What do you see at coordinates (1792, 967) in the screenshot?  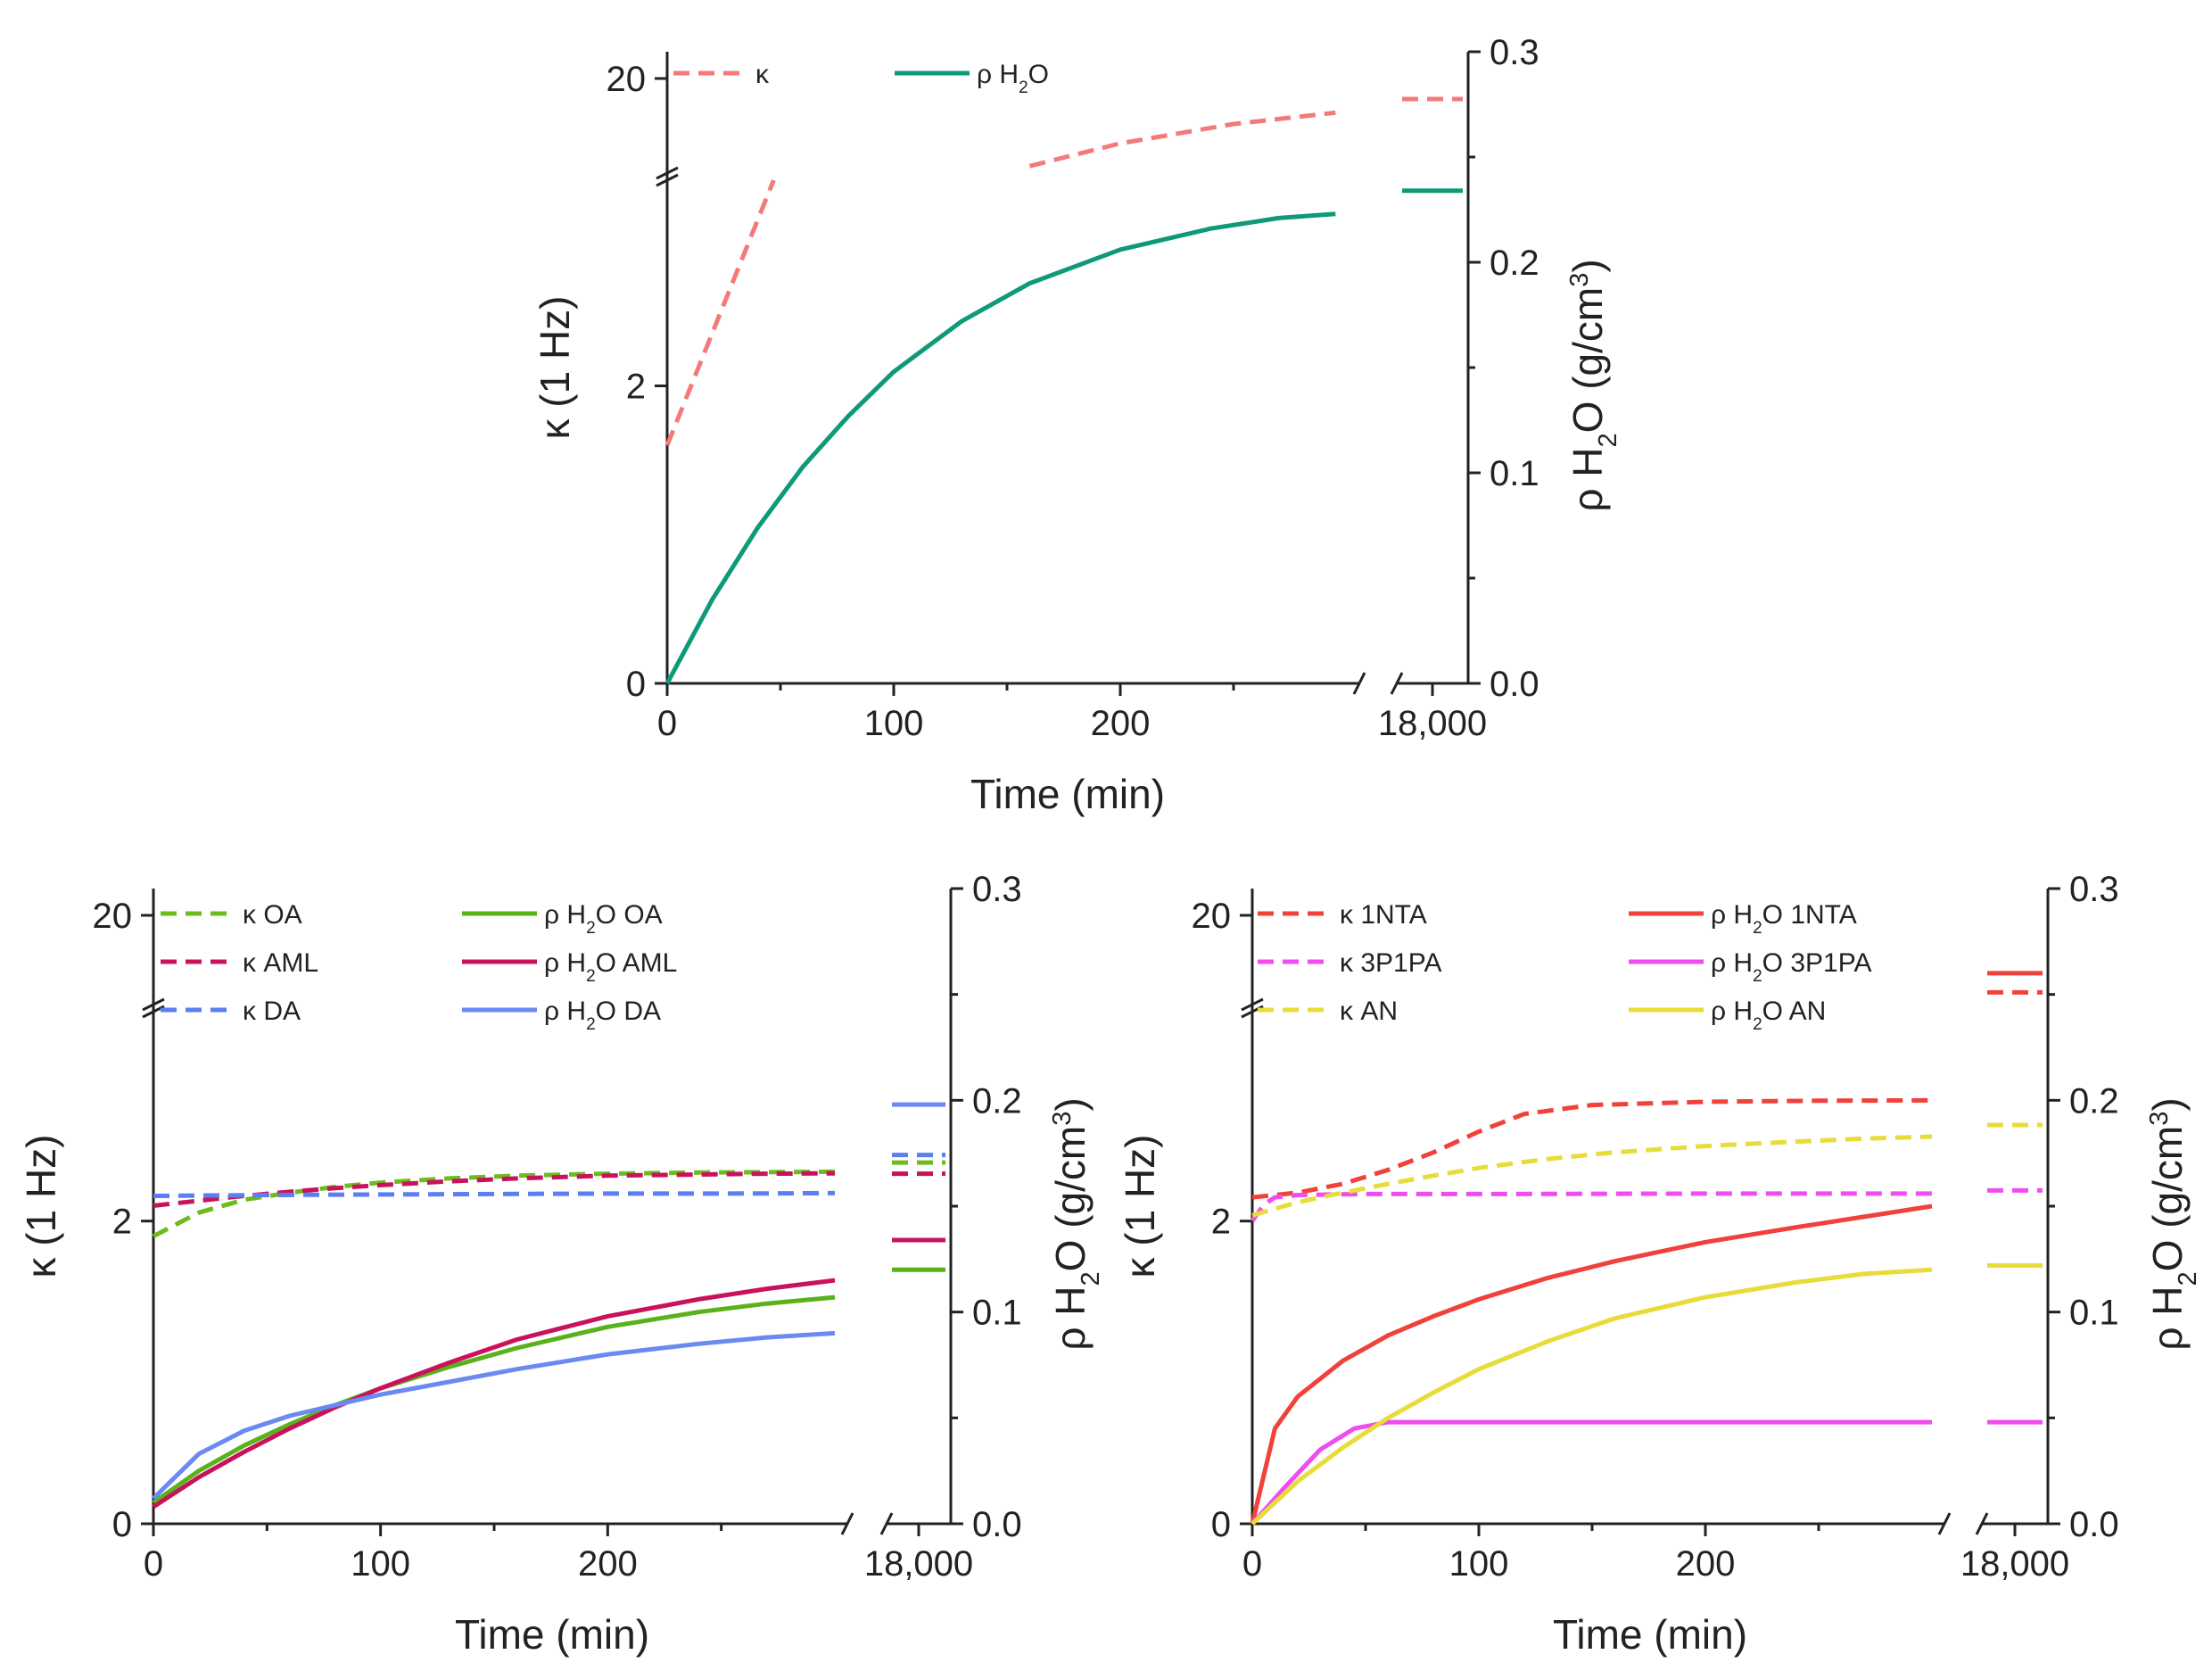 I see `legend-label: ρ H2O 3P1PA` at bounding box center [1792, 967].